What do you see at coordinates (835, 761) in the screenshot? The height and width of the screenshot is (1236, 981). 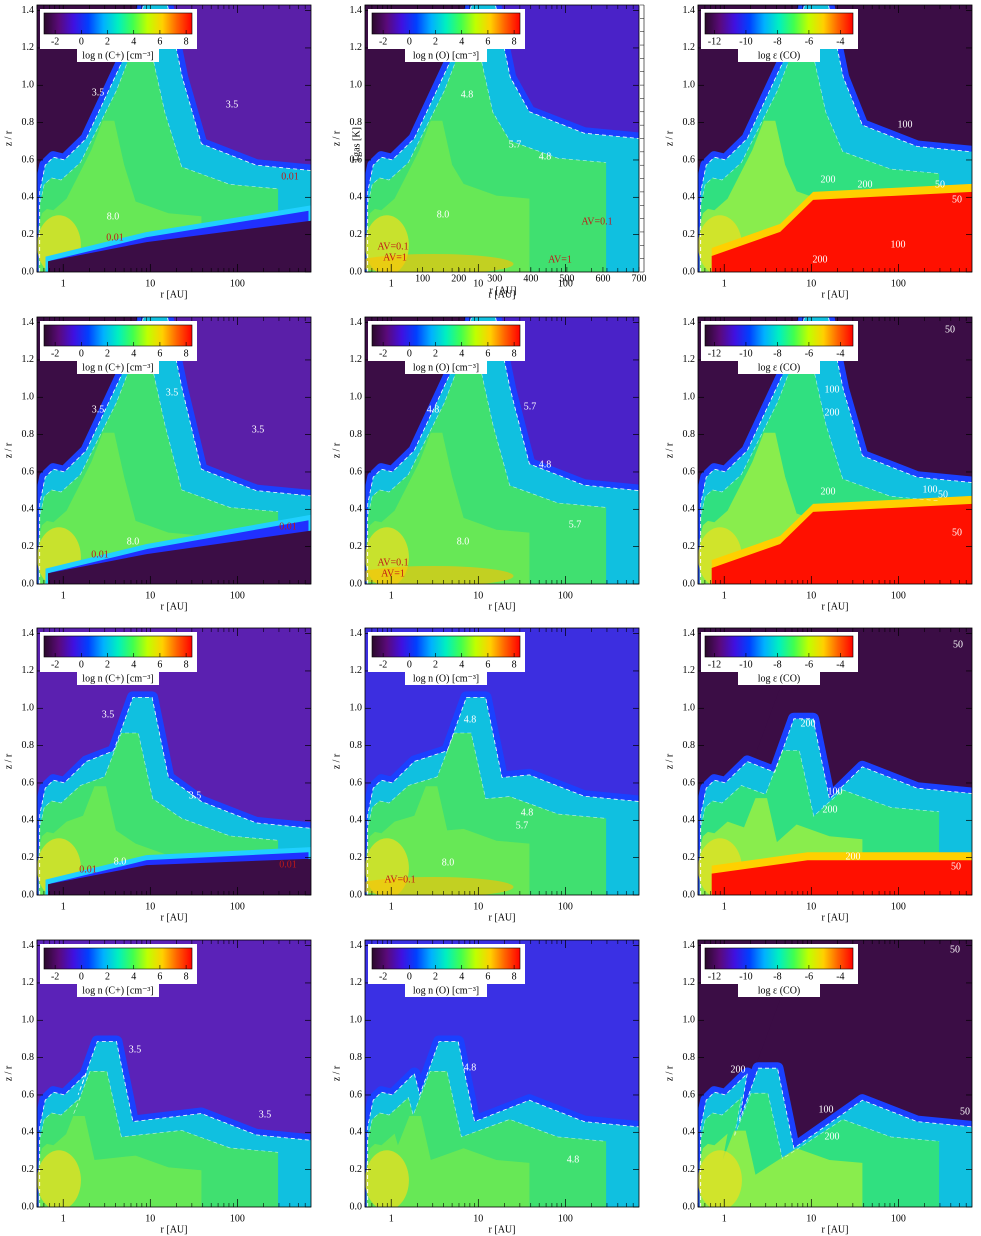 I see `field: 50 200 100 200 200 50` at bounding box center [835, 761].